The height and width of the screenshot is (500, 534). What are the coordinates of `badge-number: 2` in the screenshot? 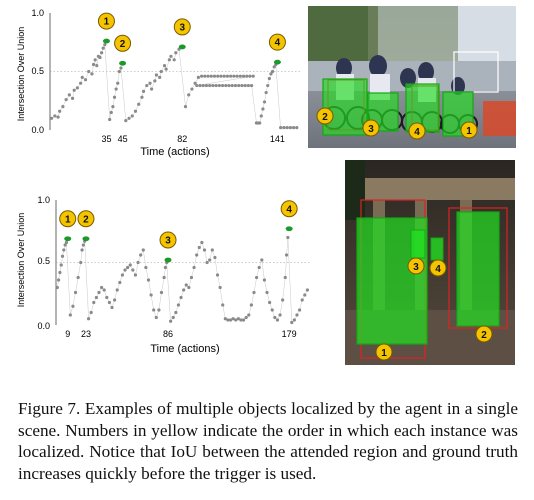 It's located at (123, 44).